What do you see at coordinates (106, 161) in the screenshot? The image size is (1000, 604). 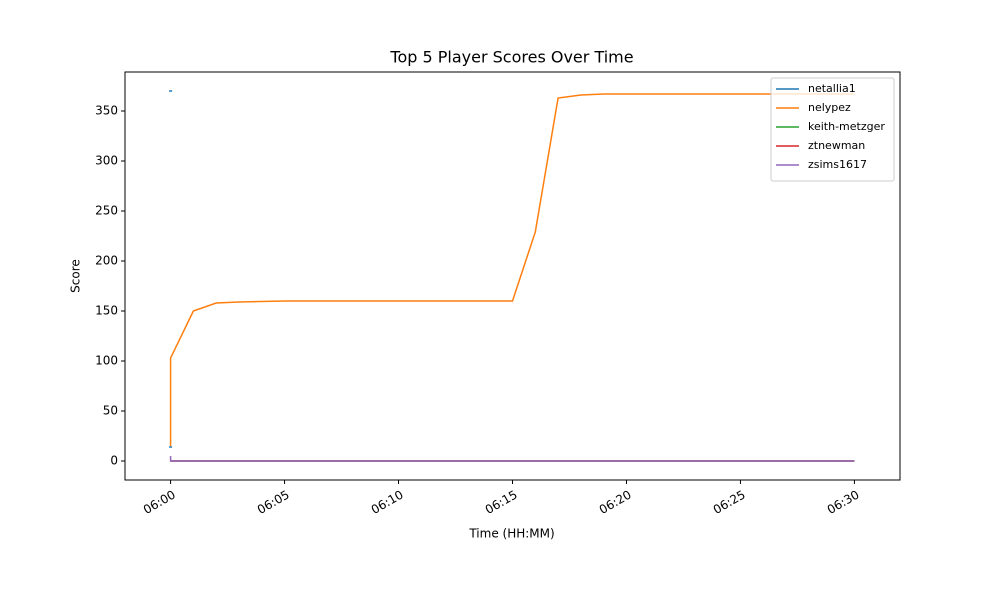 I see `y-tick-label: 300` at bounding box center [106, 161].